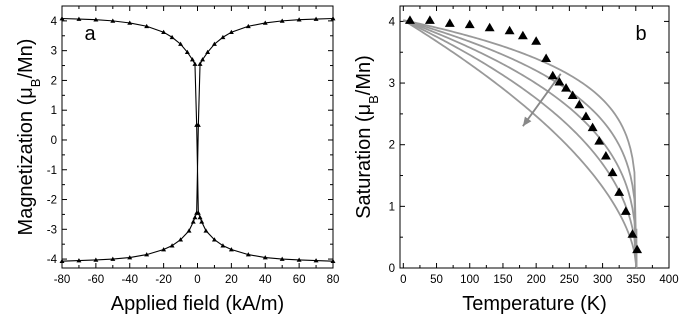 This screenshot has height=325, width=680. What do you see at coordinates (502, 280) in the screenshot?
I see `x-tick-label: 150` at bounding box center [502, 280].